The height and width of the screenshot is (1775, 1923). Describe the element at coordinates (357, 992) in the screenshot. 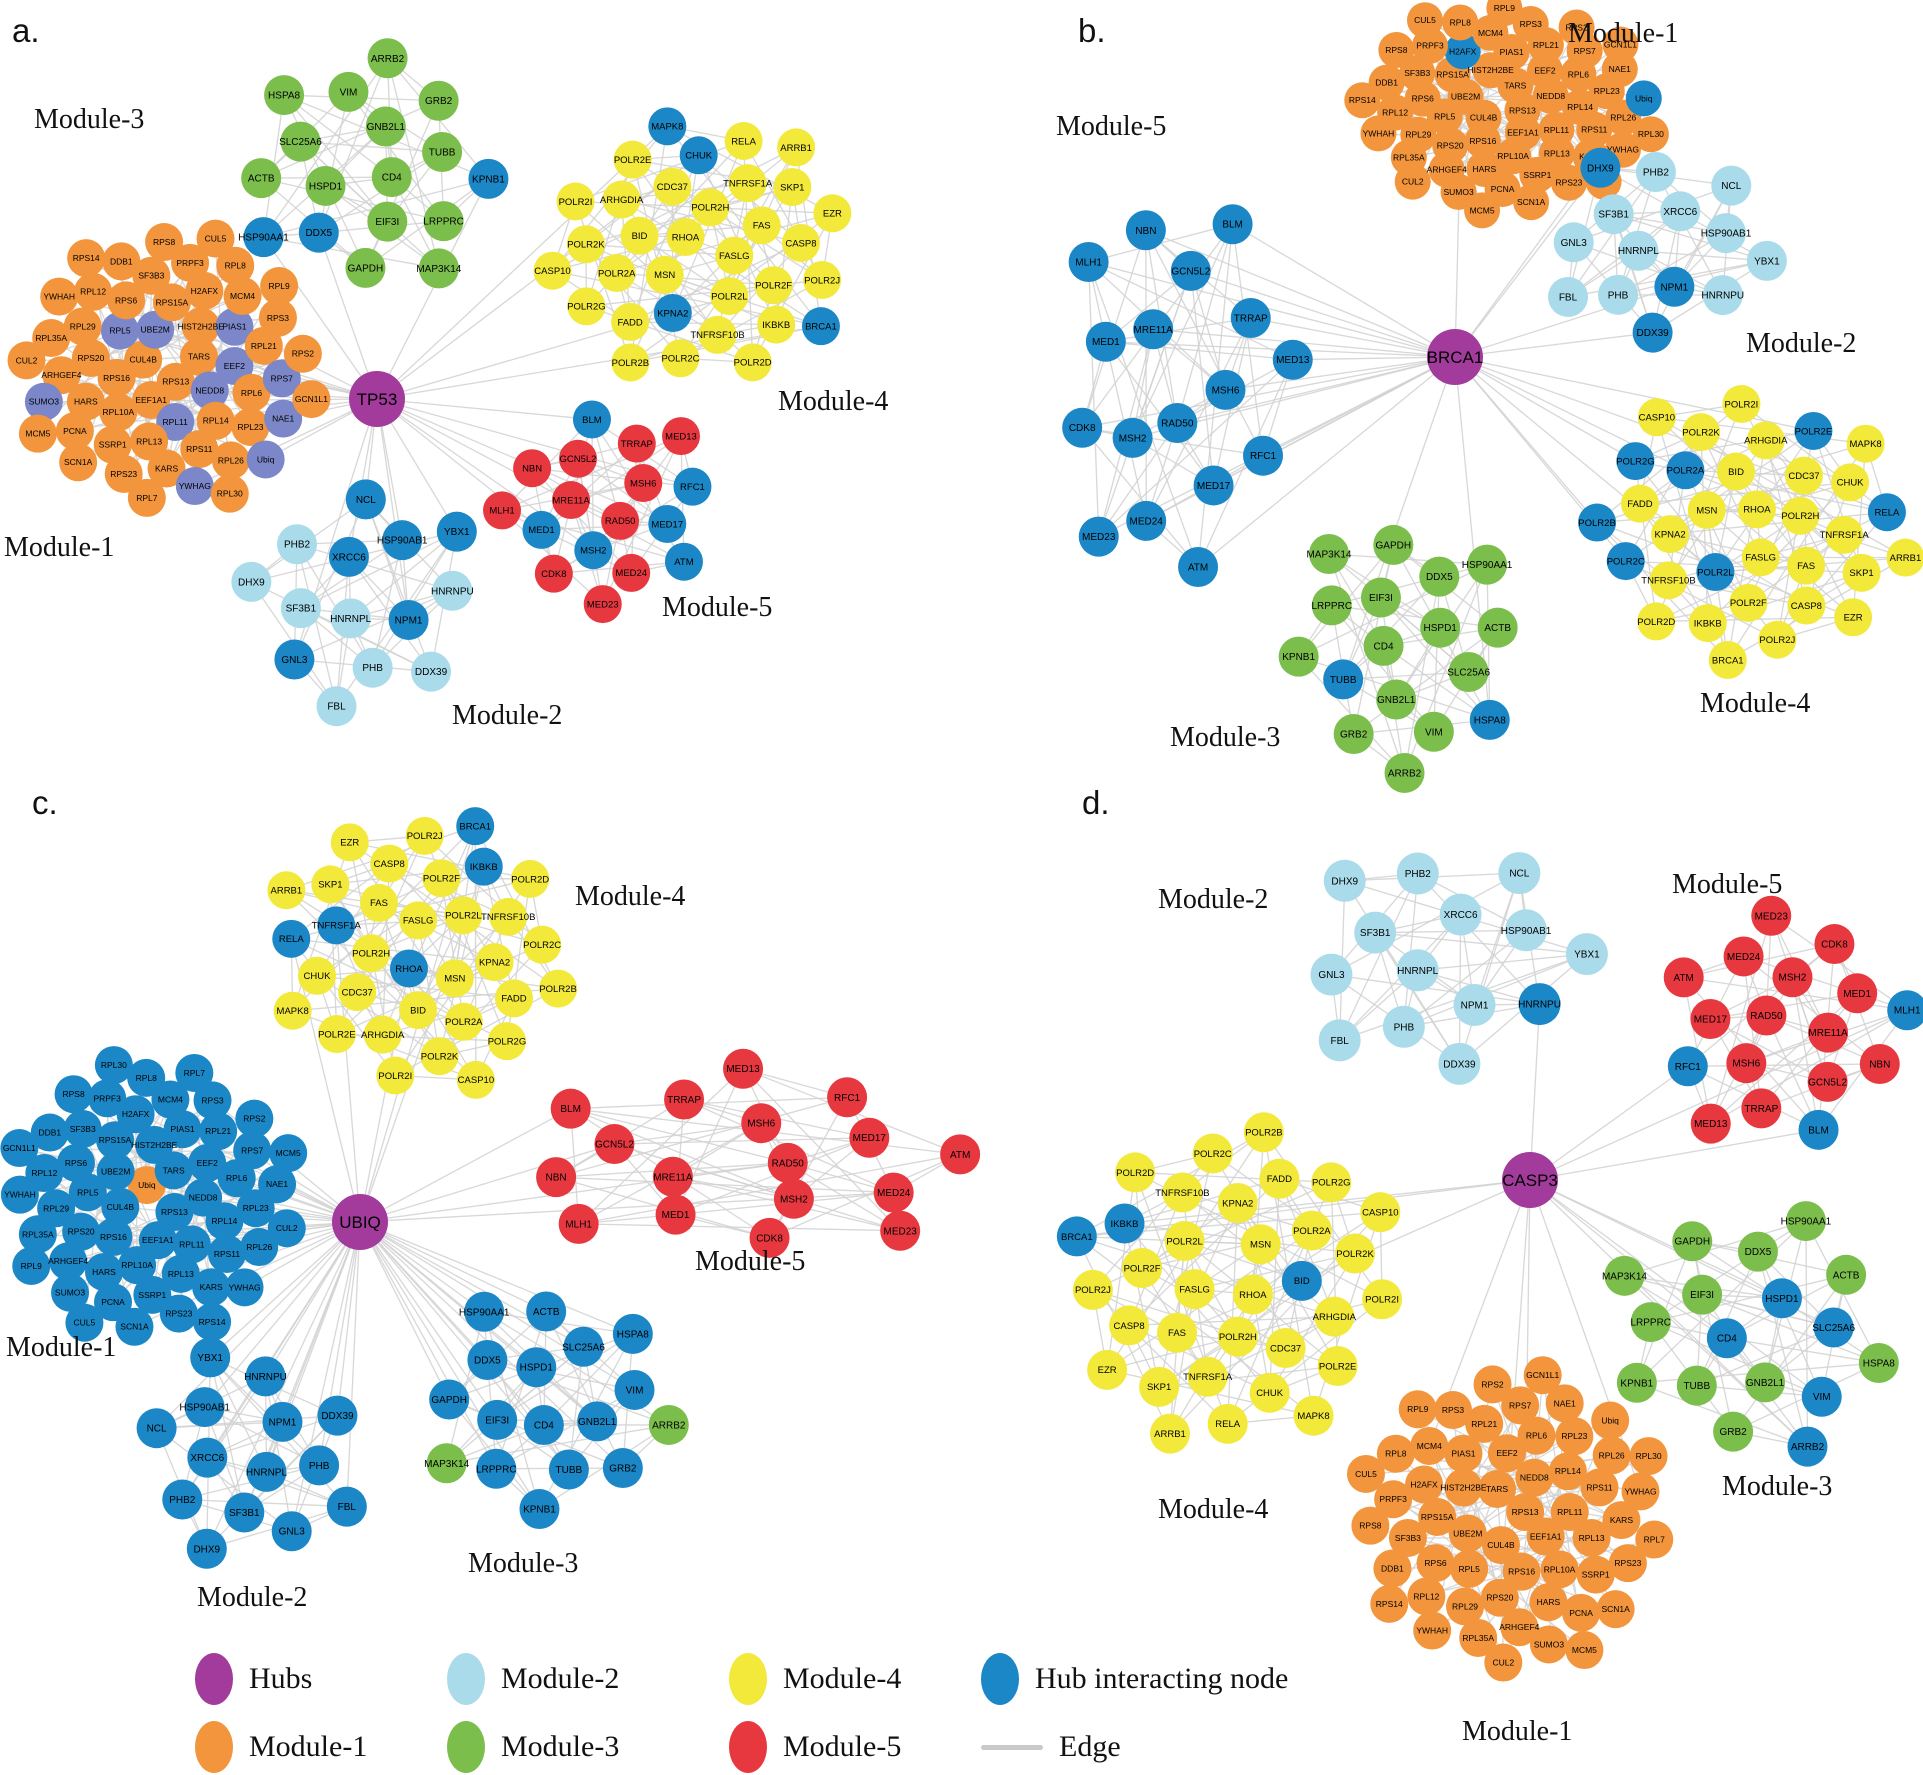

I see `node-CDC37` at that location.